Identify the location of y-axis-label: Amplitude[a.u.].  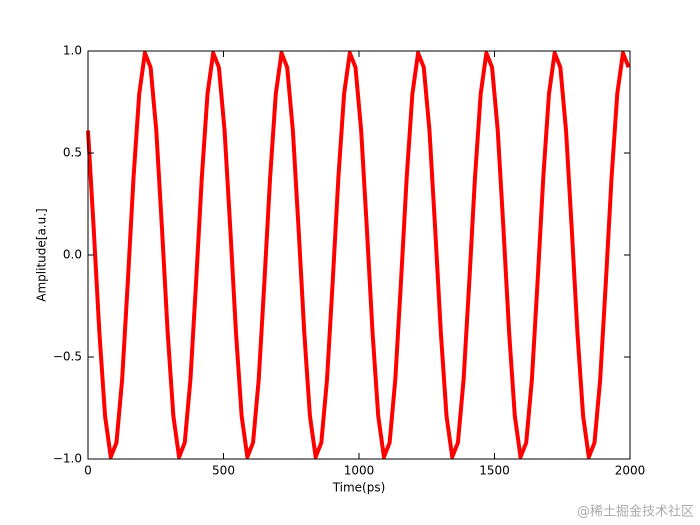
(42, 254).